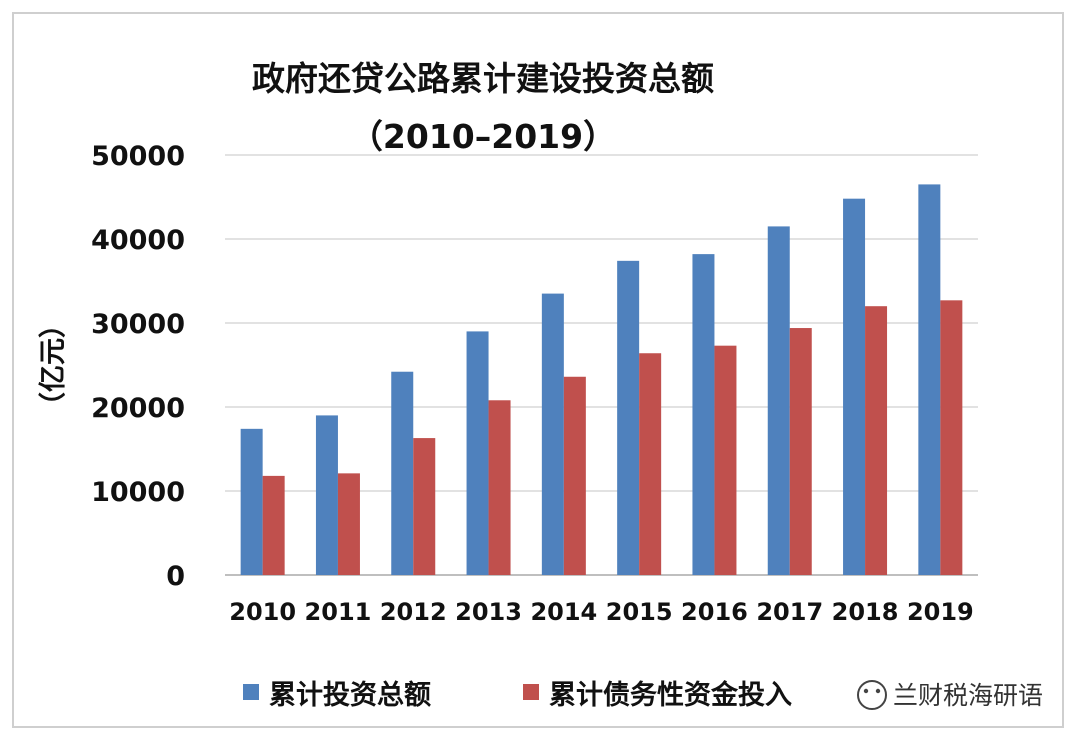 Image resolution: width=1080 pixels, height=745 pixels. Describe the element at coordinates (138, 324) in the screenshot. I see `y-tick-label: 30000` at that location.